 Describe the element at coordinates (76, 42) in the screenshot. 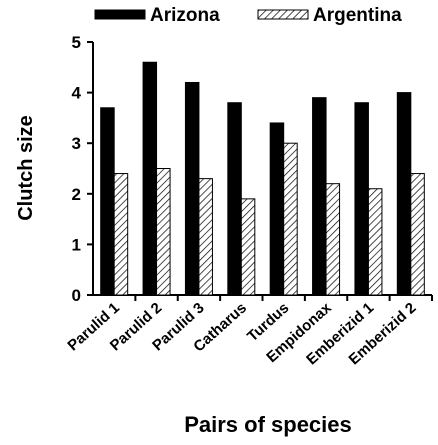

I see `y-tick-label: 5` at that location.